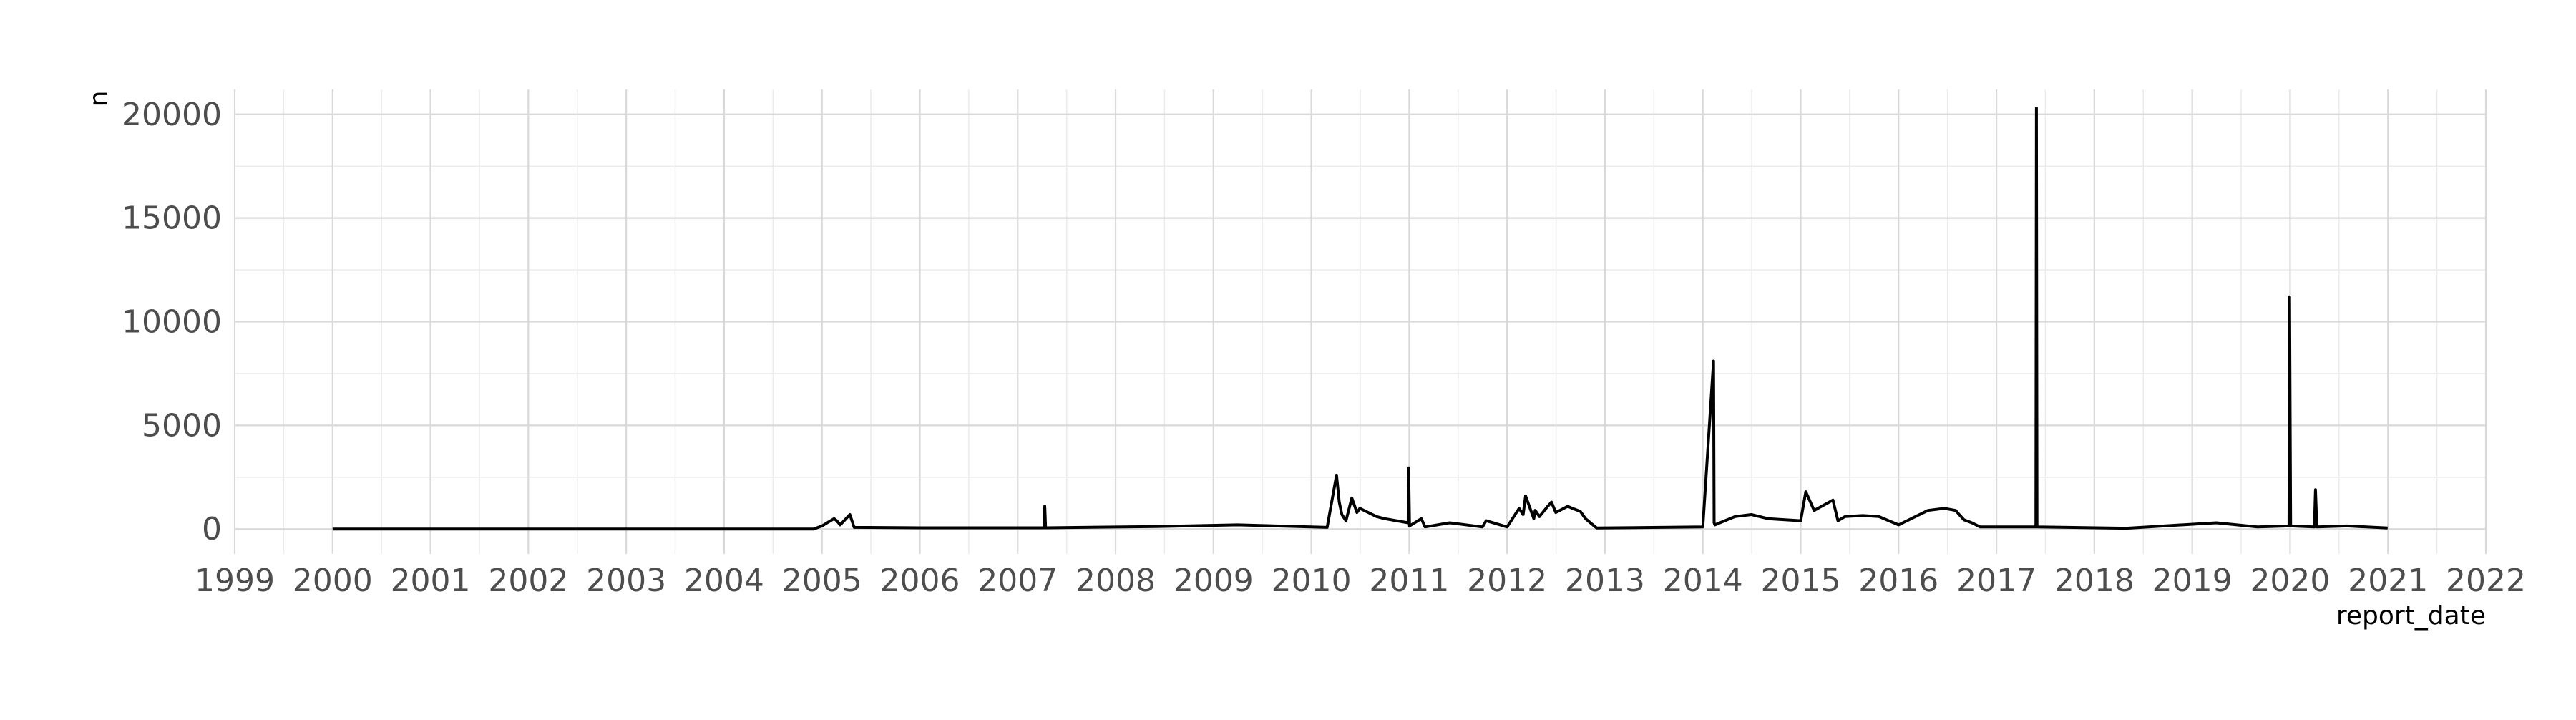 Image resolution: width=2576 pixels, height=720 pixels. I want to click on x-tick-label: 2007, so click(1017, 581).